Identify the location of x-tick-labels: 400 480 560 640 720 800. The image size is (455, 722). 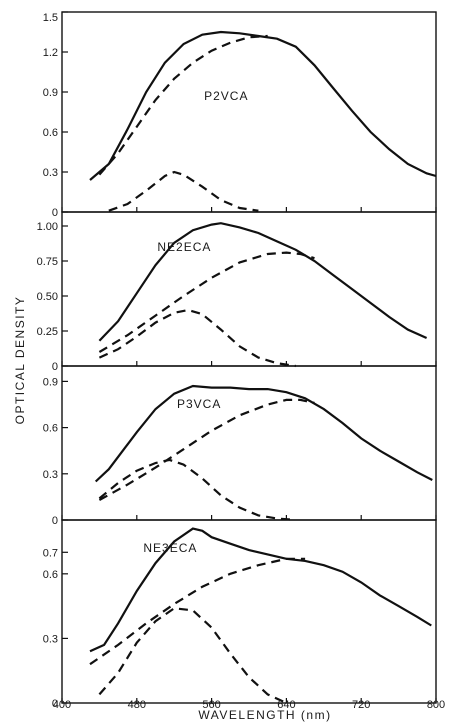
(249, 705).